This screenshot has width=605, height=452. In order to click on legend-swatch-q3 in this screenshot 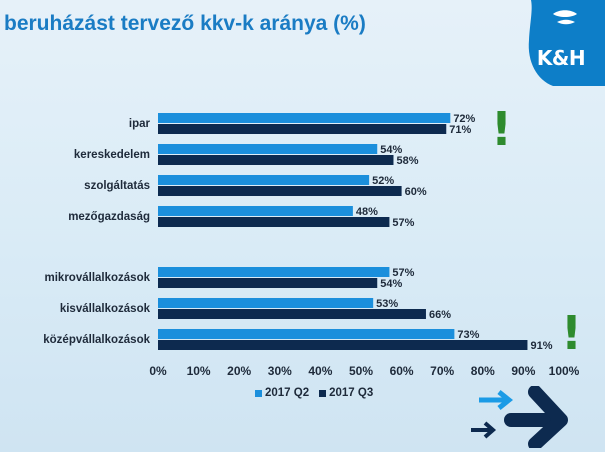, I will do `click(323, 393)`.